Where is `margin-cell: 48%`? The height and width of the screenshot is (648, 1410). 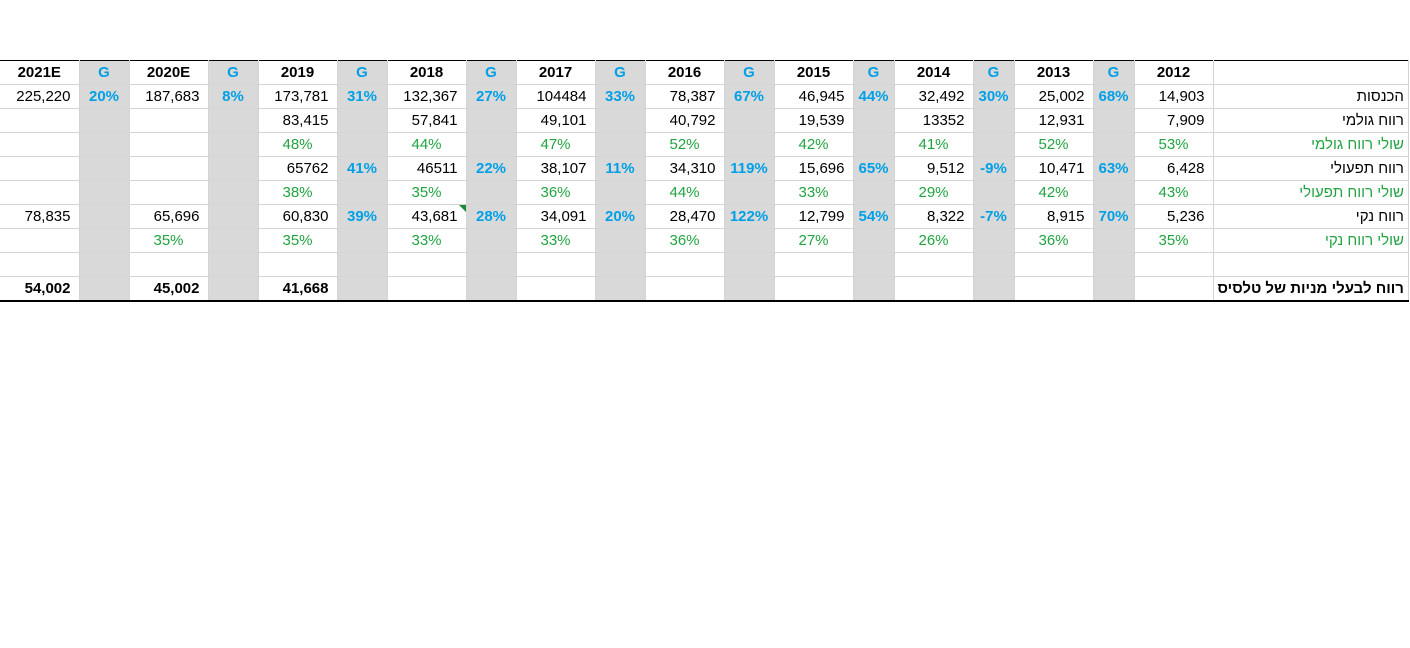
margin-cell: 48% is located at coordinates (298, 144).